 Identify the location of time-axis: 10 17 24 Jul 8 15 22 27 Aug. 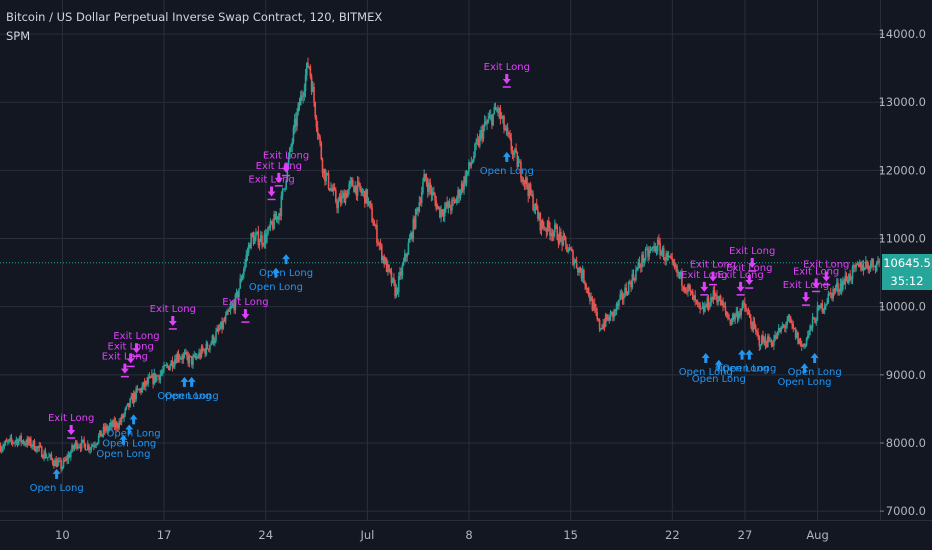
(466, 531).